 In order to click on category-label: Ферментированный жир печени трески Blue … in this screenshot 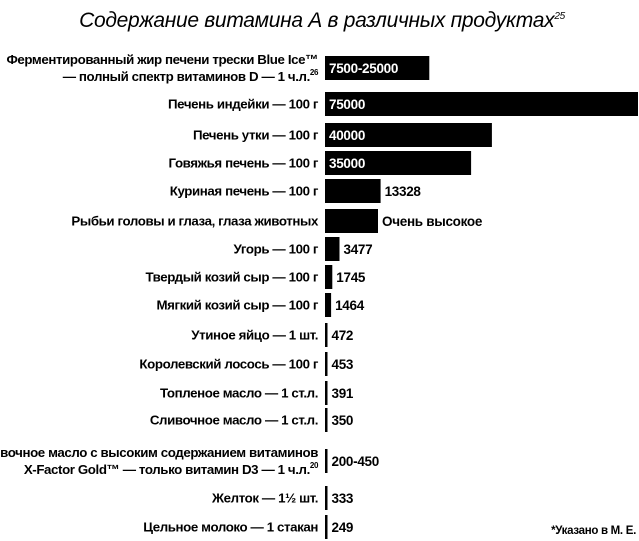, I will do `click(162, 59)`.